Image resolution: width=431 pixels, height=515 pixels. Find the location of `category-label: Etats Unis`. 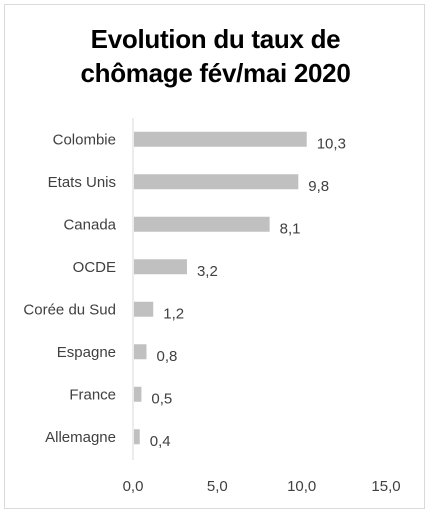

category-label: Etats Unis is located at coordinates (82, 182).